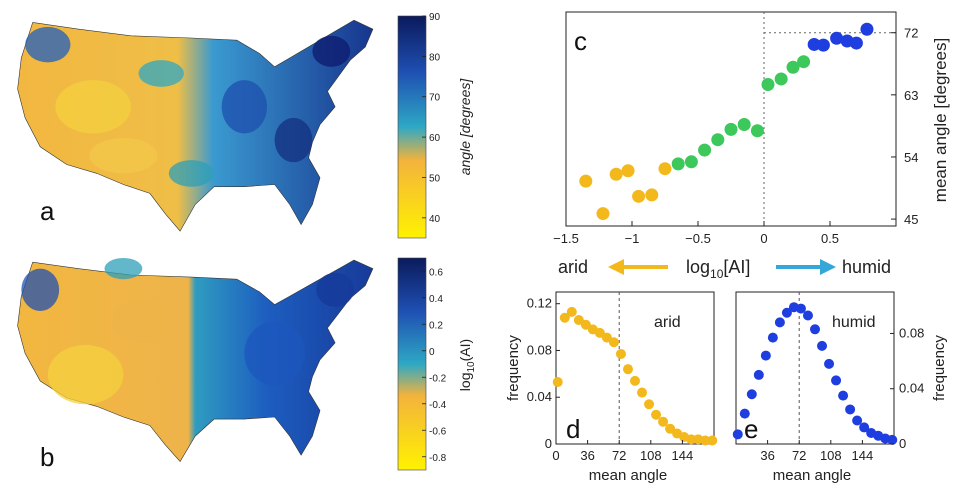 The width and height of the screenshot is (954, 485). I want to click on chart-d-xtick-label: 36, so click(587, 455).